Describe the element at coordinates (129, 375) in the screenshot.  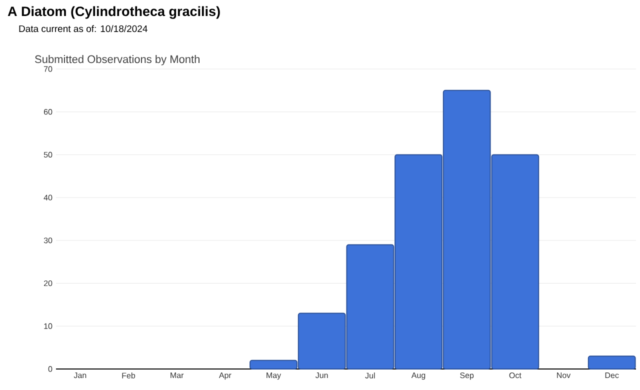
I see `x-tick-label: Feb` at that location.